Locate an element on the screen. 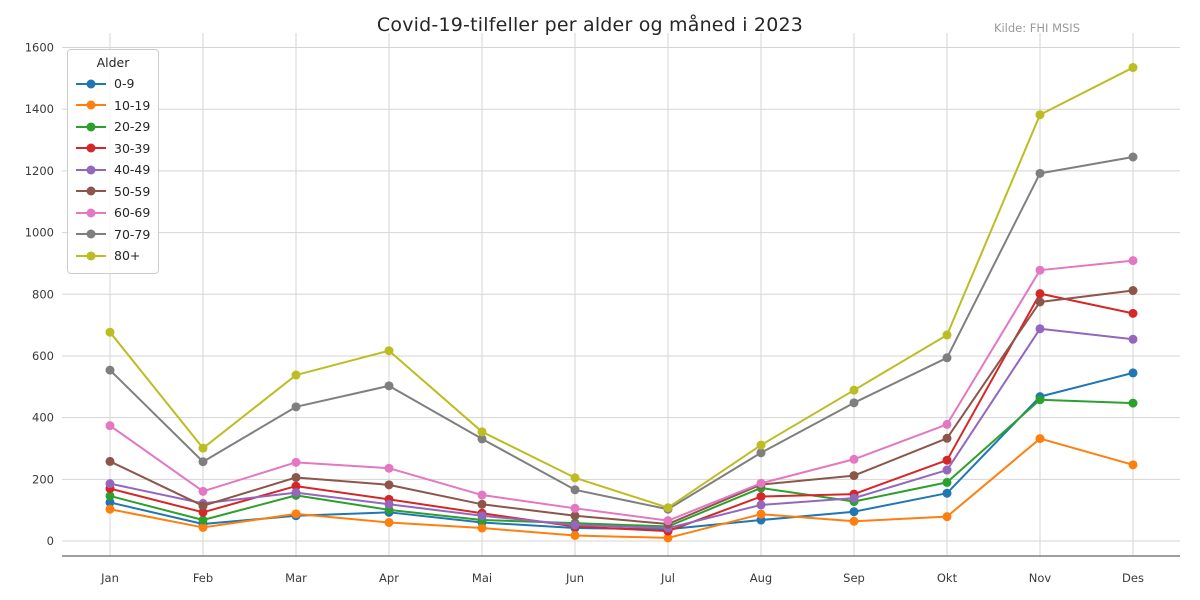  legend-item-label: 40-49 is located at coordinates (132, 170).